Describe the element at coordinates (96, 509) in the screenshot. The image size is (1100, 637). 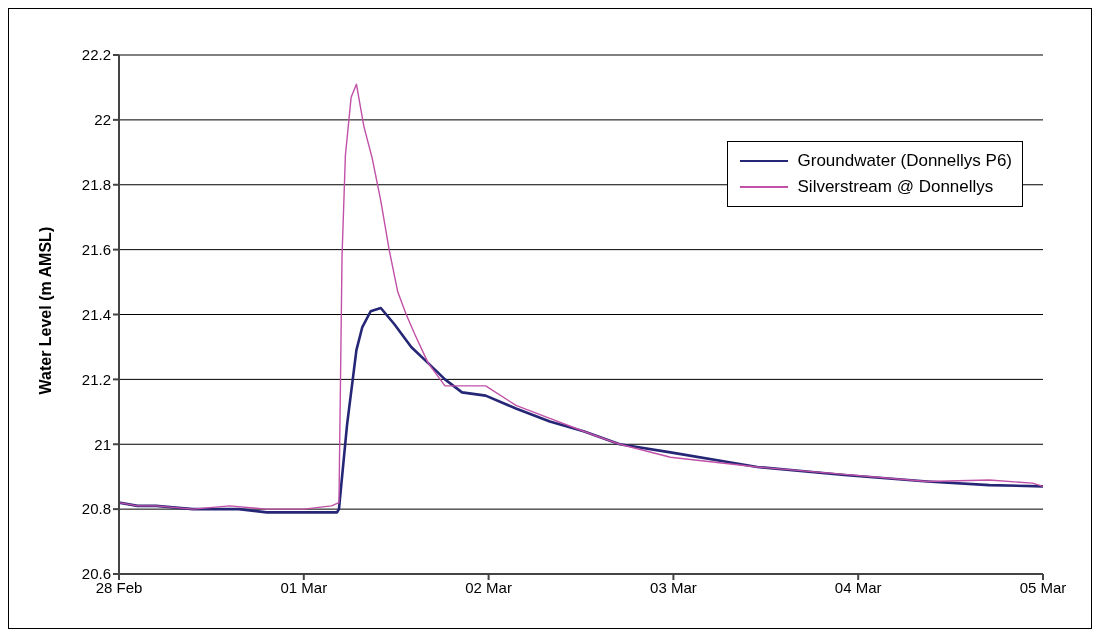
I see `y-tick-label: 20.8` at that location.